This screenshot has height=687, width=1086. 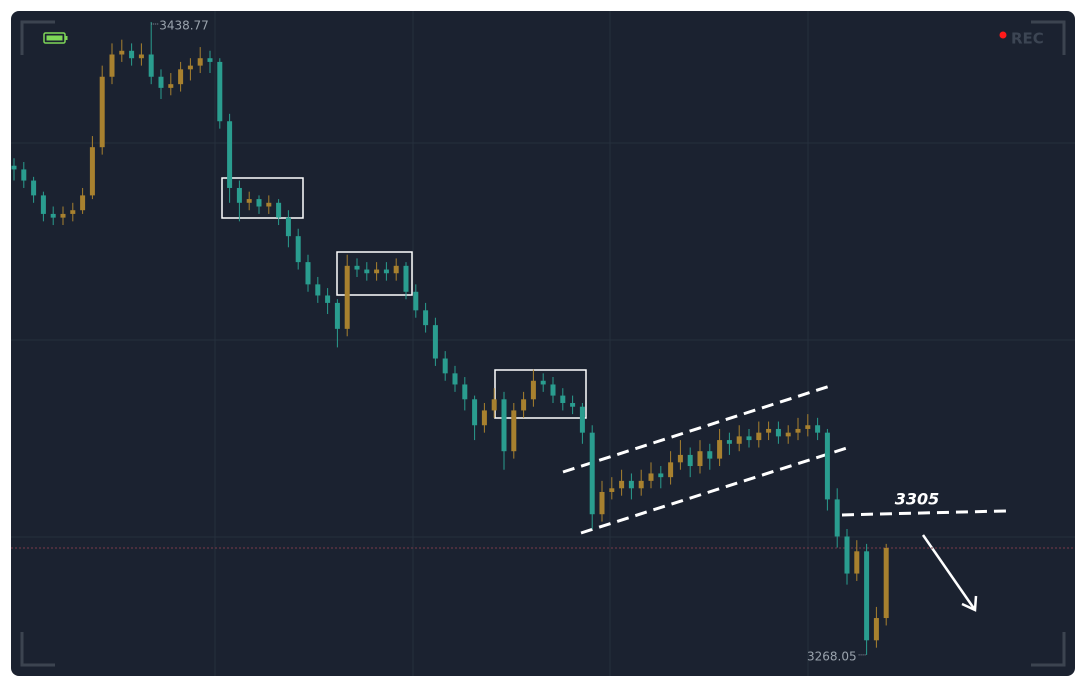 What do you see at coordinates (1003, 35) in the screenshot?
I see `rec-dot` at bounding box center [1003, 35].